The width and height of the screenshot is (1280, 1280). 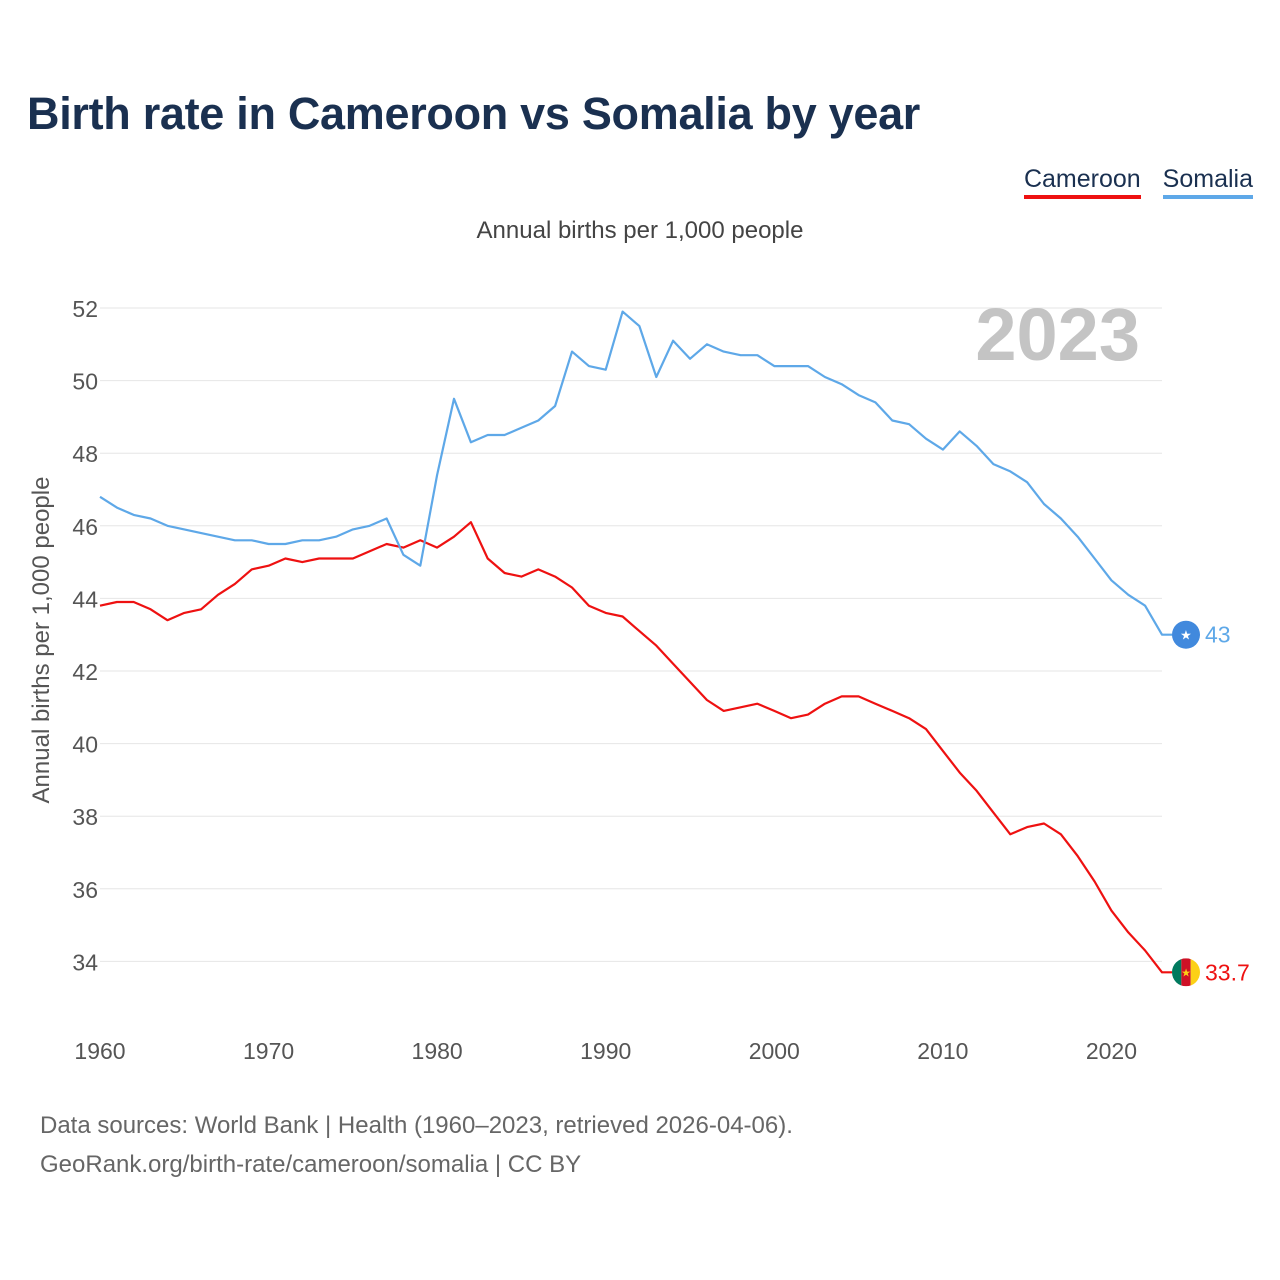 What do you see at coordinates (85, 527) in the screenshot?
I see `y-tick-label-46: 46` at bounding box center [85, 527].